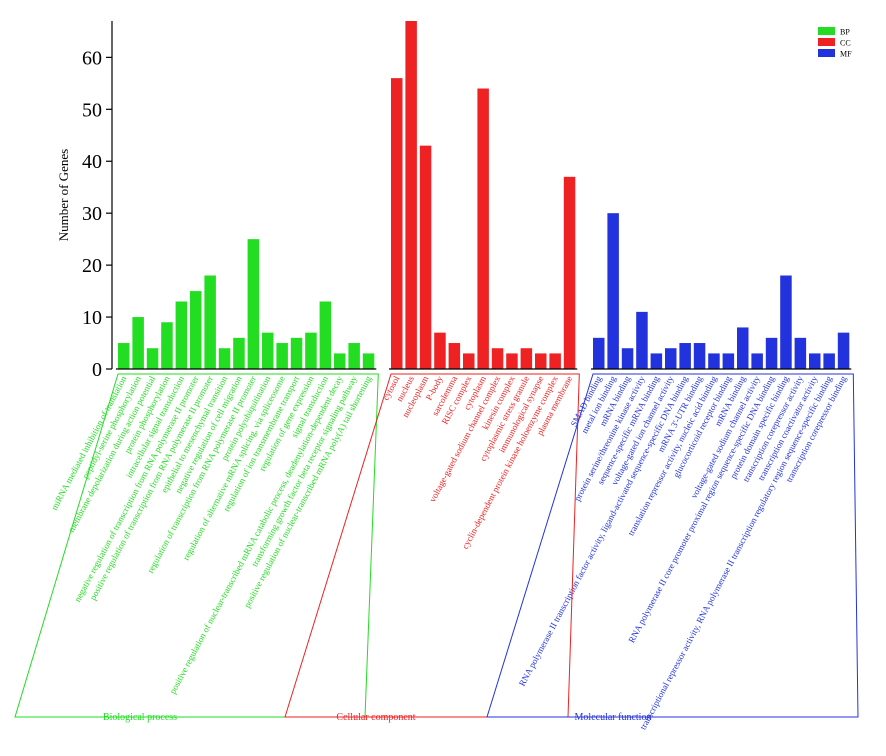  What do you see at coordinates (845, 32) in the screenshot?
I see `legend-label: BP` at bounding box center [845, 32].